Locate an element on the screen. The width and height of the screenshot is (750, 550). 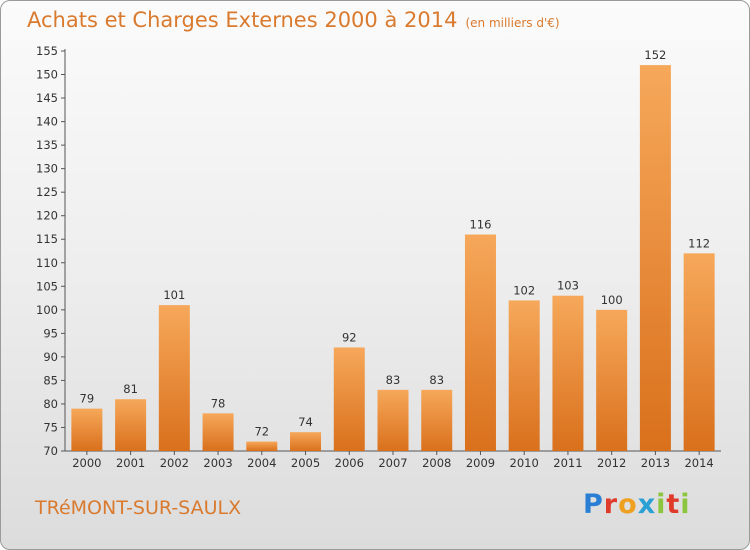
bar-value-label: 81 is located at coordinates (130, 389).